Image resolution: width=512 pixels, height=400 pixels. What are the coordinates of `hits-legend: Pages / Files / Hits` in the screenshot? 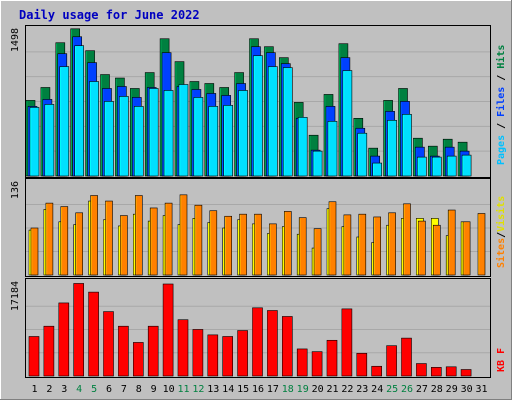 It's located at (501, 105).